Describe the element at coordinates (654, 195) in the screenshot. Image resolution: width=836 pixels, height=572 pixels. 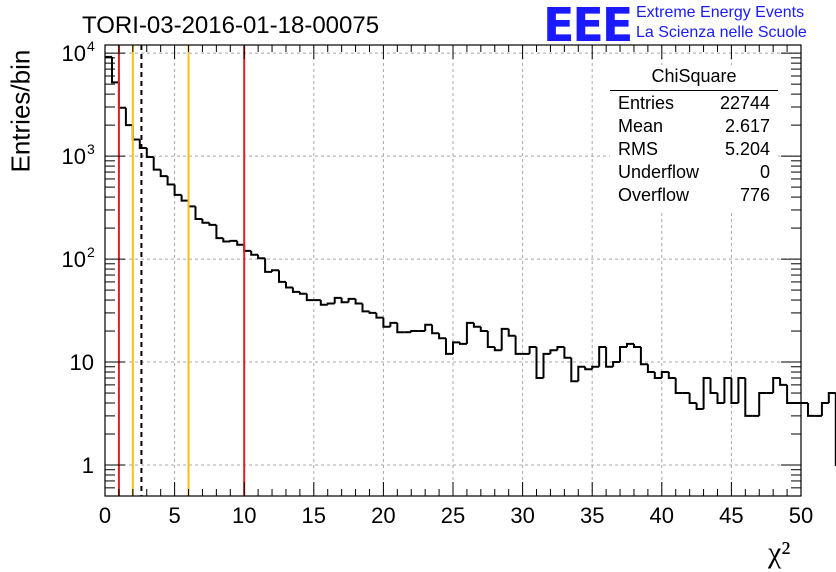
I see `stats-label: Overflow` at that location.